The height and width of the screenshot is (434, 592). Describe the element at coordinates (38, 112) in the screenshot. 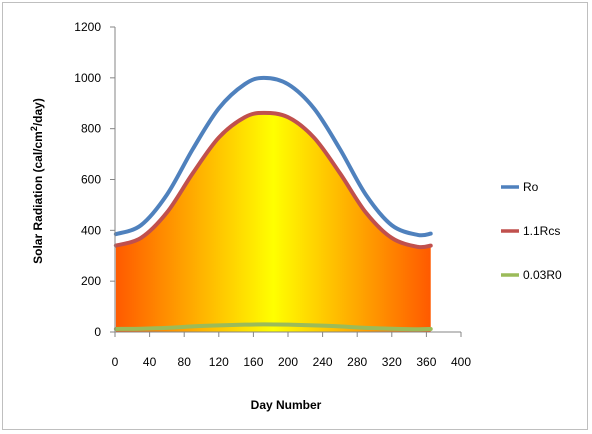

I see `y-axis-title-tail: /day)` at that location.